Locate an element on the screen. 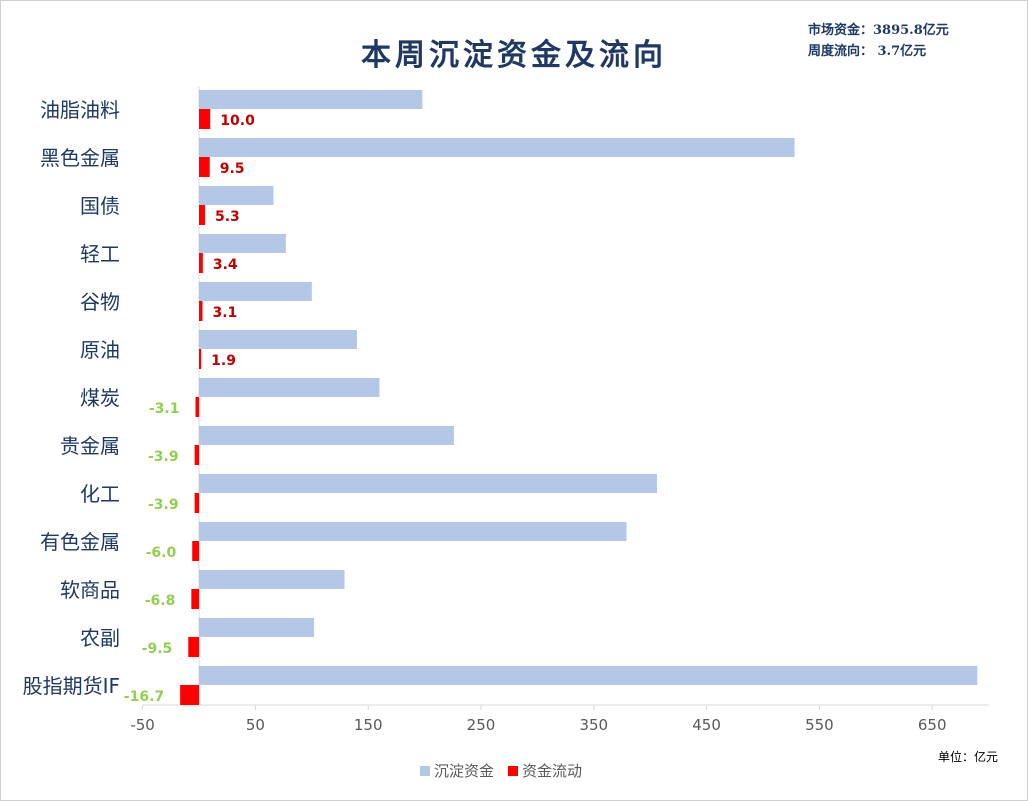 The height and width of the screenshot is (801, 1028). category-label: 轻工 is located at coordinates (100, 254).